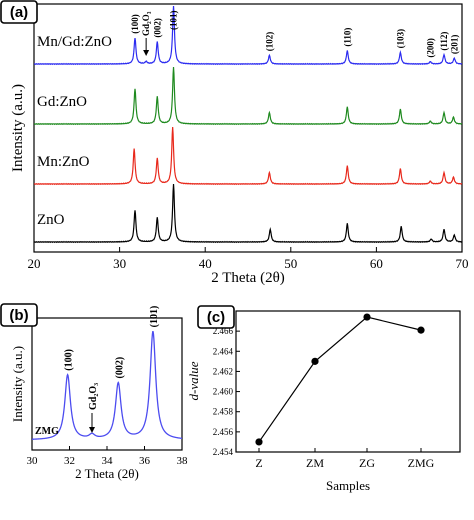 The height and width of the screenshot is (520, 474). What do you see at coordinates (157, 28) in the screenshot?
I see `panel-a-peak-annotation: (002)` at bounding box center [157, 28].